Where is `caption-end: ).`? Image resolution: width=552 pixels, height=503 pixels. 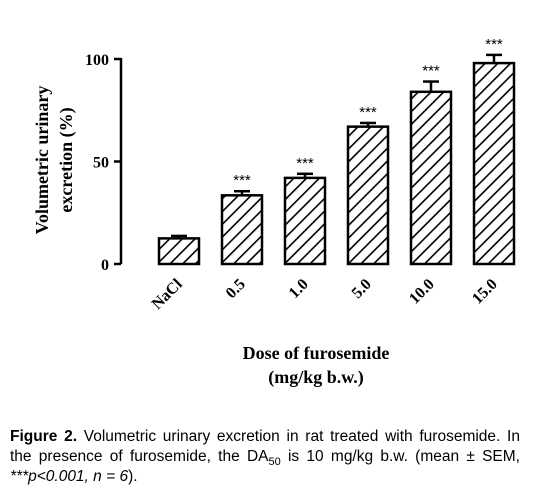 caption-end: ). is located at coordinates (133, 476).